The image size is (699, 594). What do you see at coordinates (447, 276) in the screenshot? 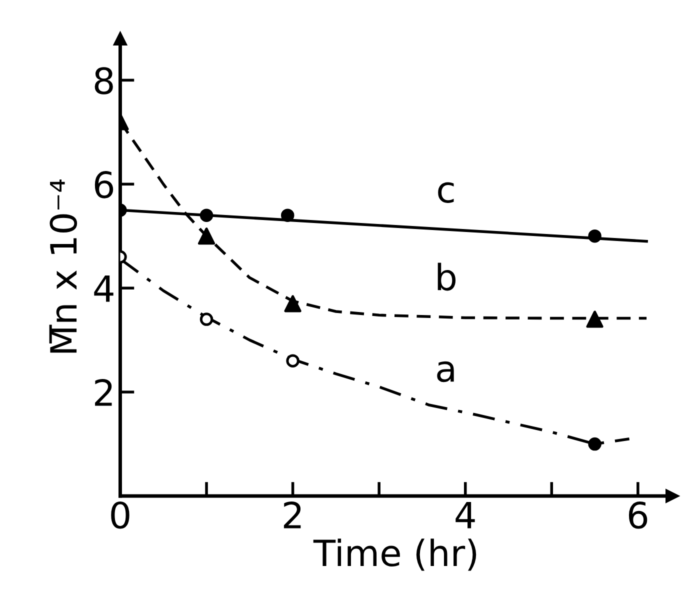
I see `series-label: b` at bounding box center [447, 276].